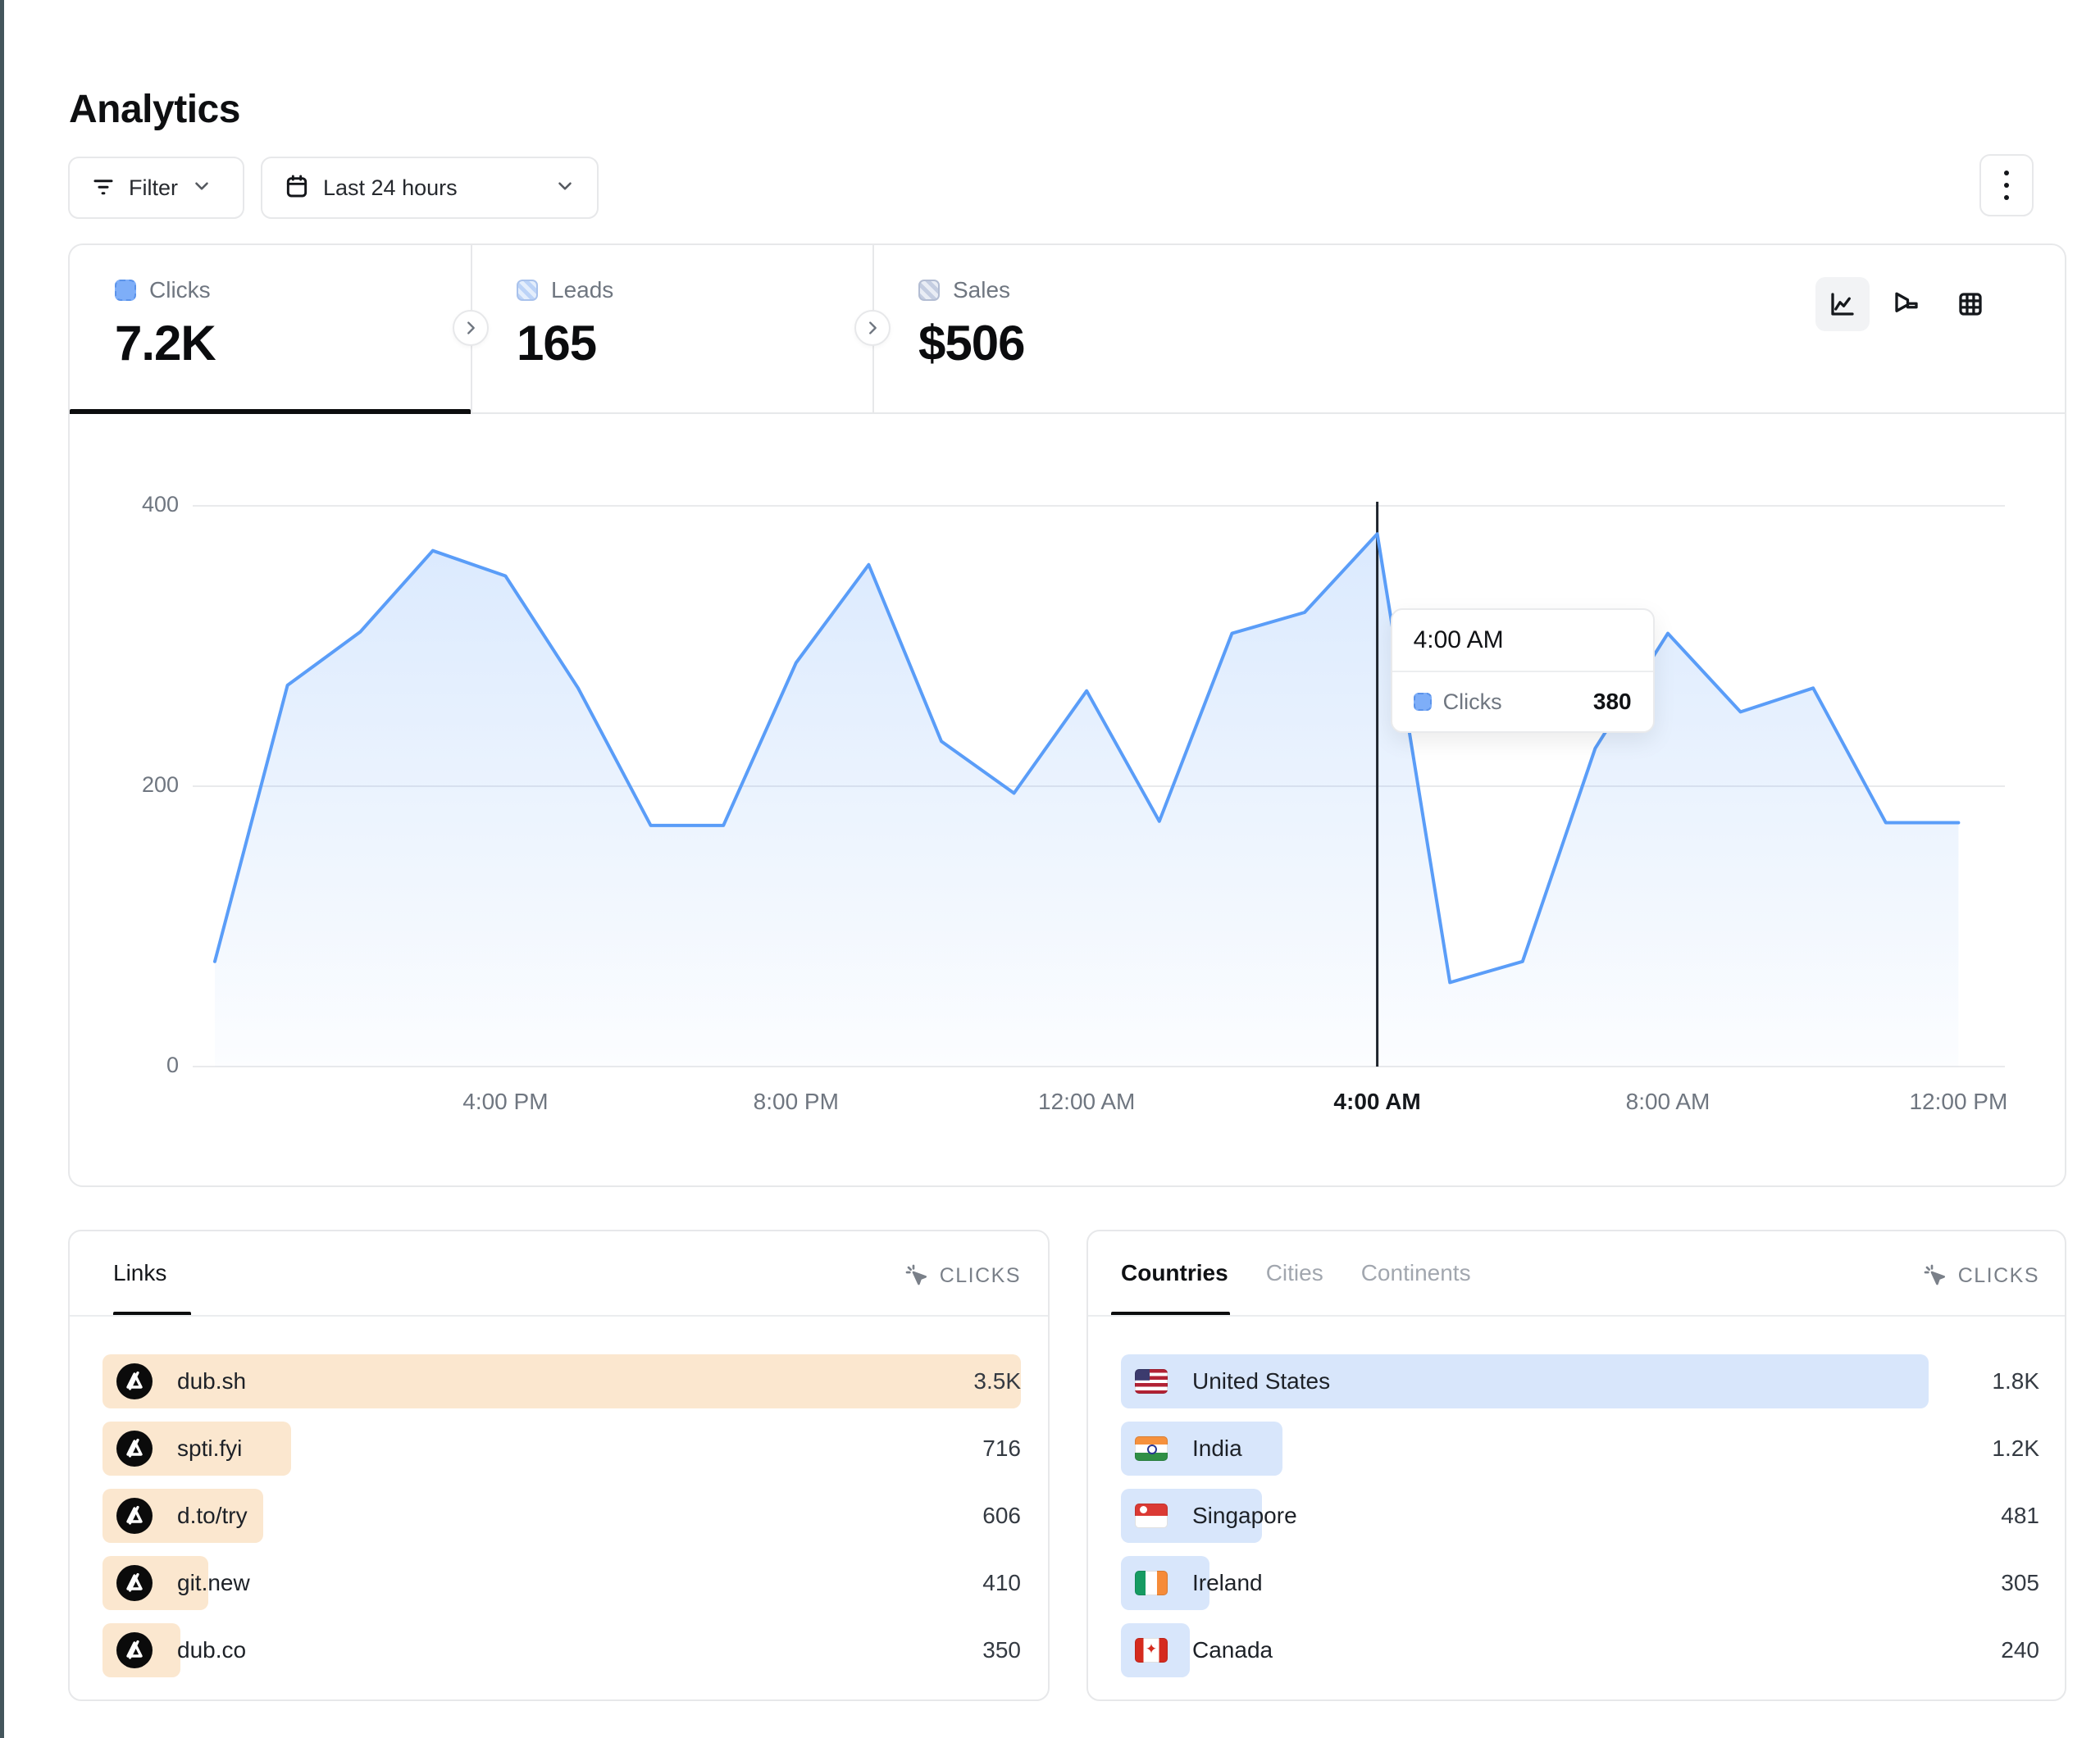 The width and height of the screenshot is (2100, 1738). What do you see at coordinates (212, 1381) in the screenshot?
I see `list-item-label: dub.sh` at bounding box center [212, 1381].